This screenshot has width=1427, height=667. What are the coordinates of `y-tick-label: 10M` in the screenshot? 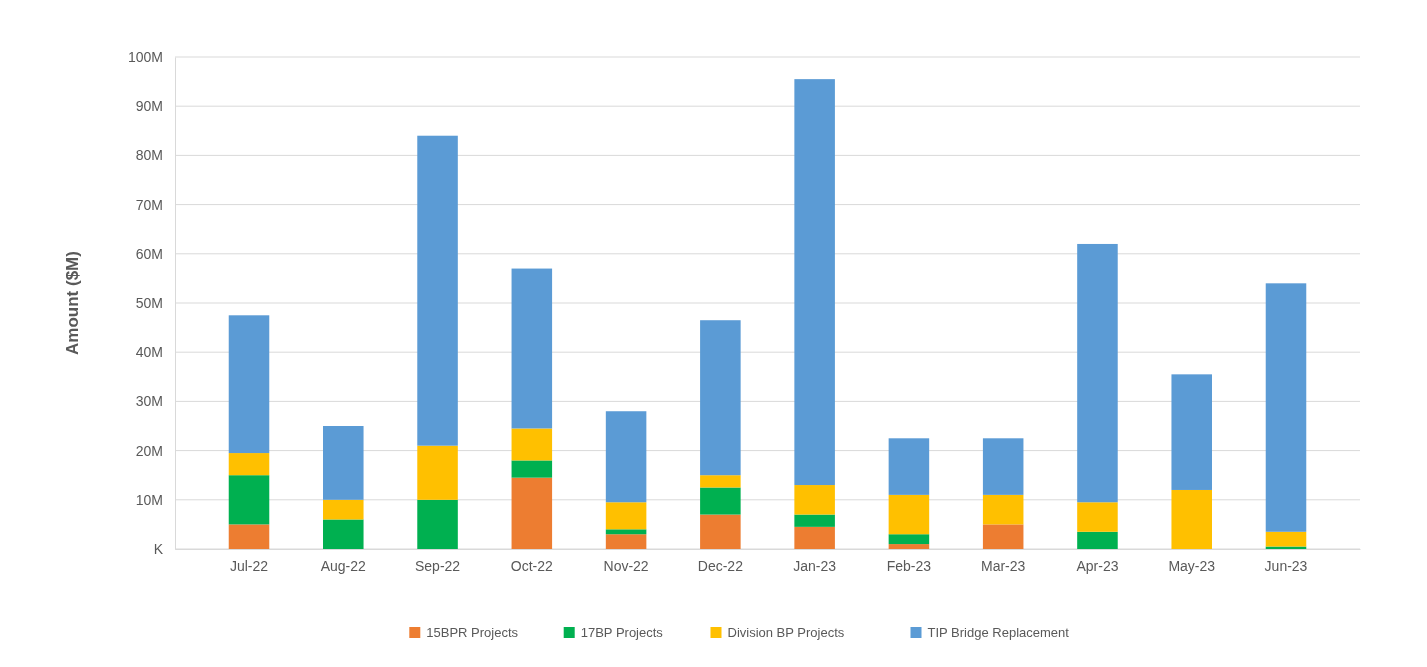 It's located at (149, 499).